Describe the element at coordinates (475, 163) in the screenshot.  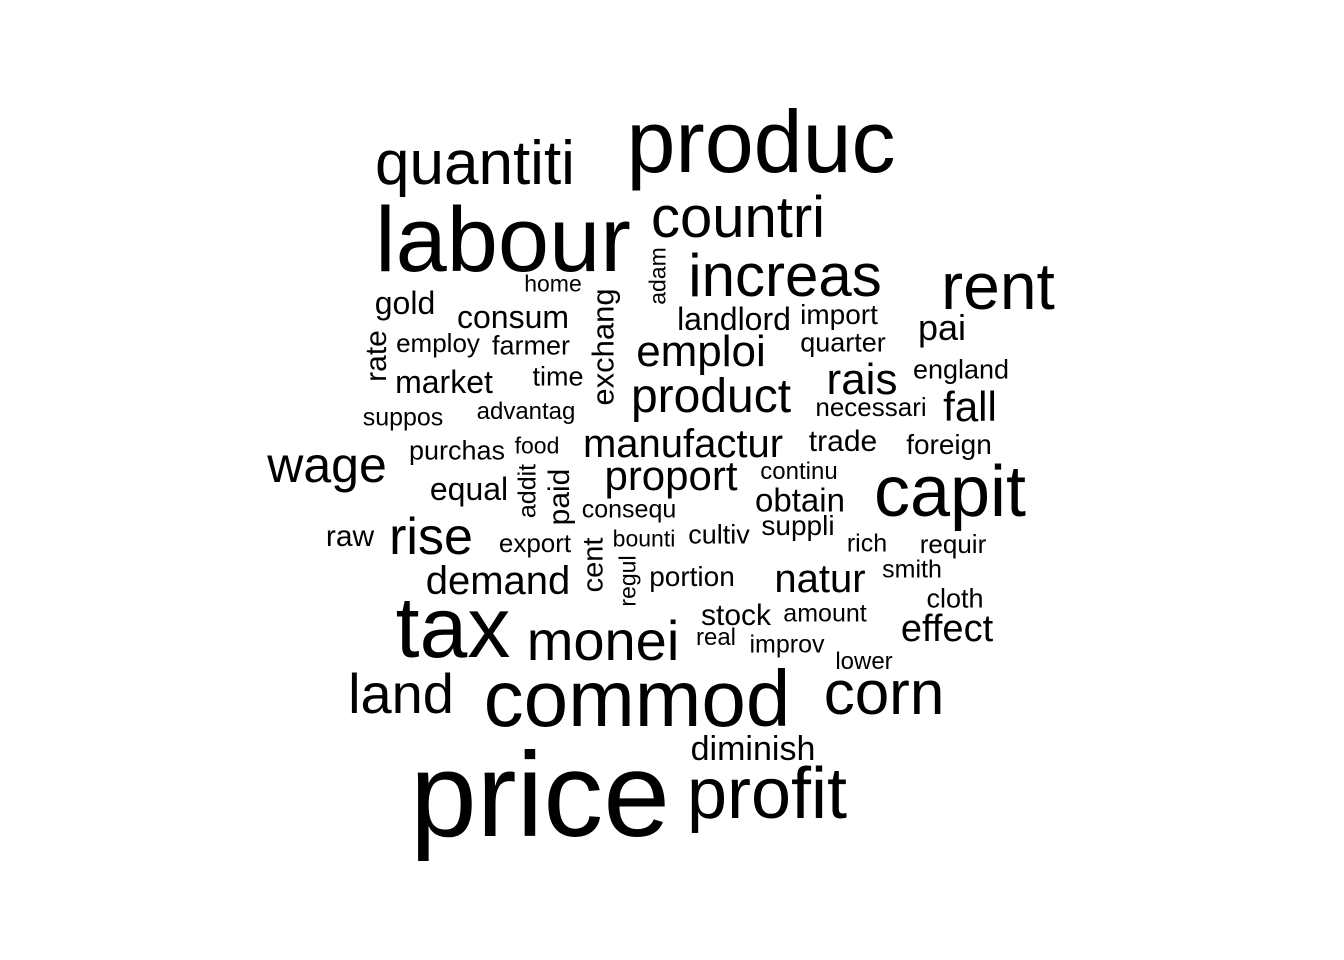
I see `word-quantiti: quantiti` at that location.